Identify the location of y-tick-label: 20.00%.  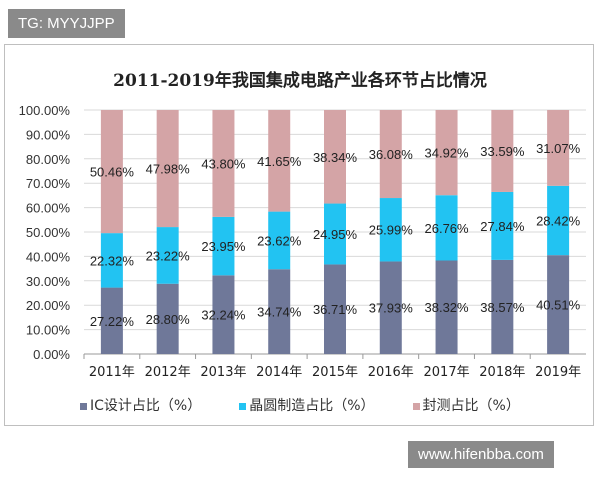
(48, 305).